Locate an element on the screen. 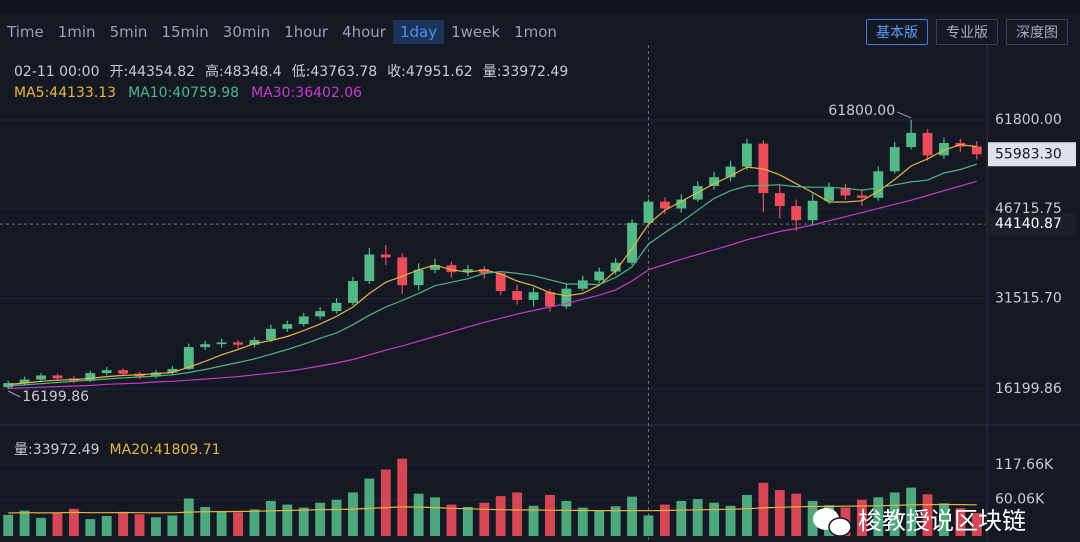  interval-tab: 1week is located at coordinates (476, 32).